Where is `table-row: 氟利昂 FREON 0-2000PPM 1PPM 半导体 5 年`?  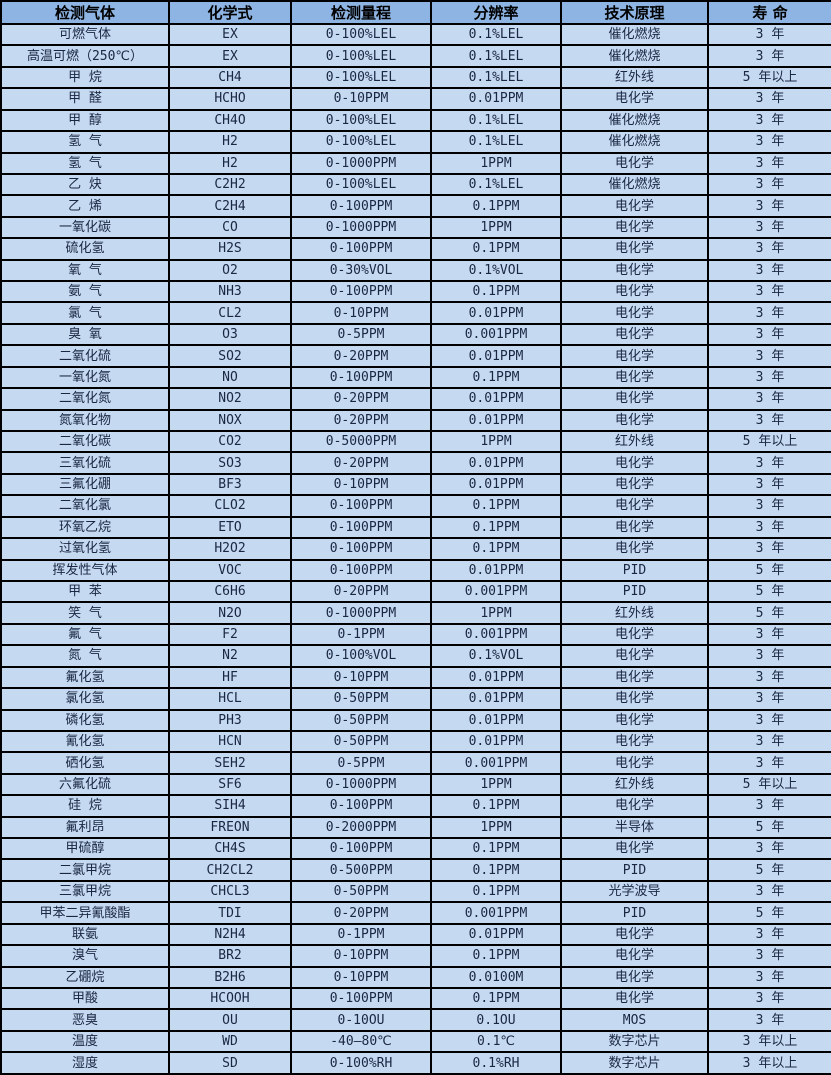 table-row: 氟利昂 FREON 0-2000PPM 1PPM 半导体 5 年 is located at coordinates (415, 827).